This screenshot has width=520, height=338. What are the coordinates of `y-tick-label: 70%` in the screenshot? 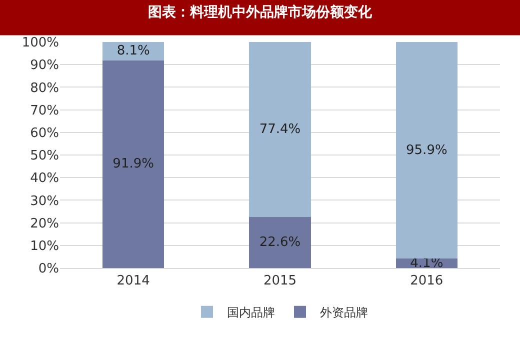 It's located at (44, 110).